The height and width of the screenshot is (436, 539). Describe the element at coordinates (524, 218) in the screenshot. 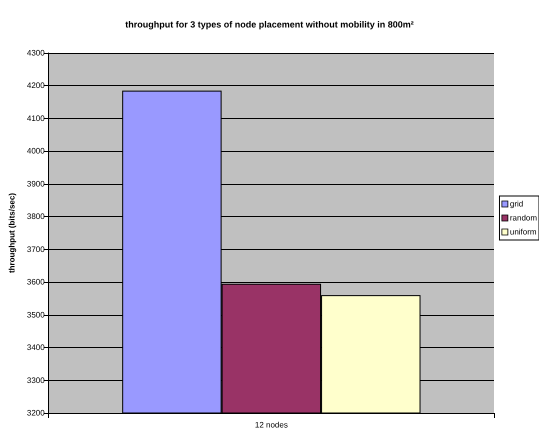

I see `legend-label: random` at that location.